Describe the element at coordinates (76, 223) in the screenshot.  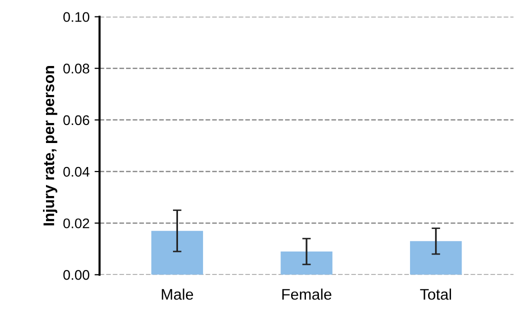
I see `y-tick-label: 0.02` at that location.